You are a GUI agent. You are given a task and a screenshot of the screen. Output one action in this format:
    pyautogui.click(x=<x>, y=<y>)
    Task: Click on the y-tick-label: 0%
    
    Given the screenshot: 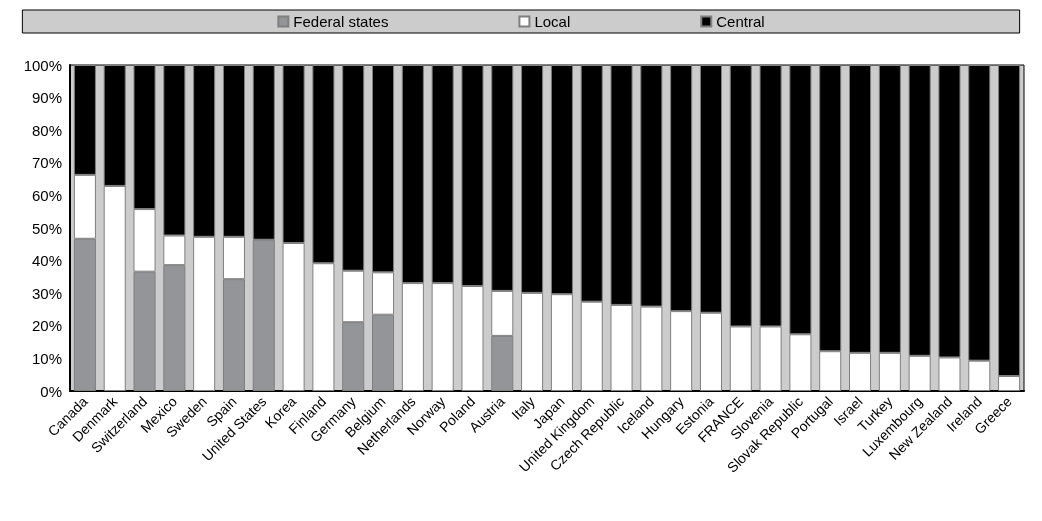 What is the action you would take?
    pyautogui.click(x=51, y=391)
    